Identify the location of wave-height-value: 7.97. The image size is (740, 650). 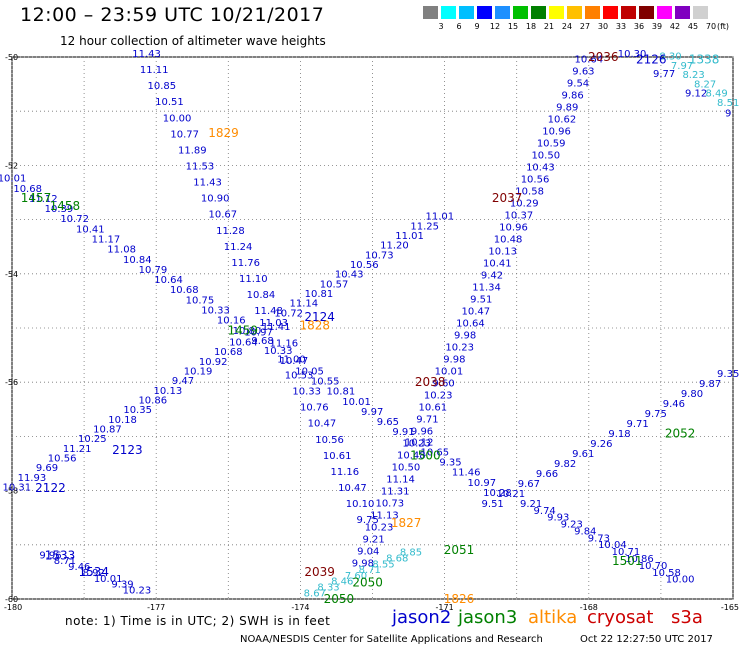
(682, 66).